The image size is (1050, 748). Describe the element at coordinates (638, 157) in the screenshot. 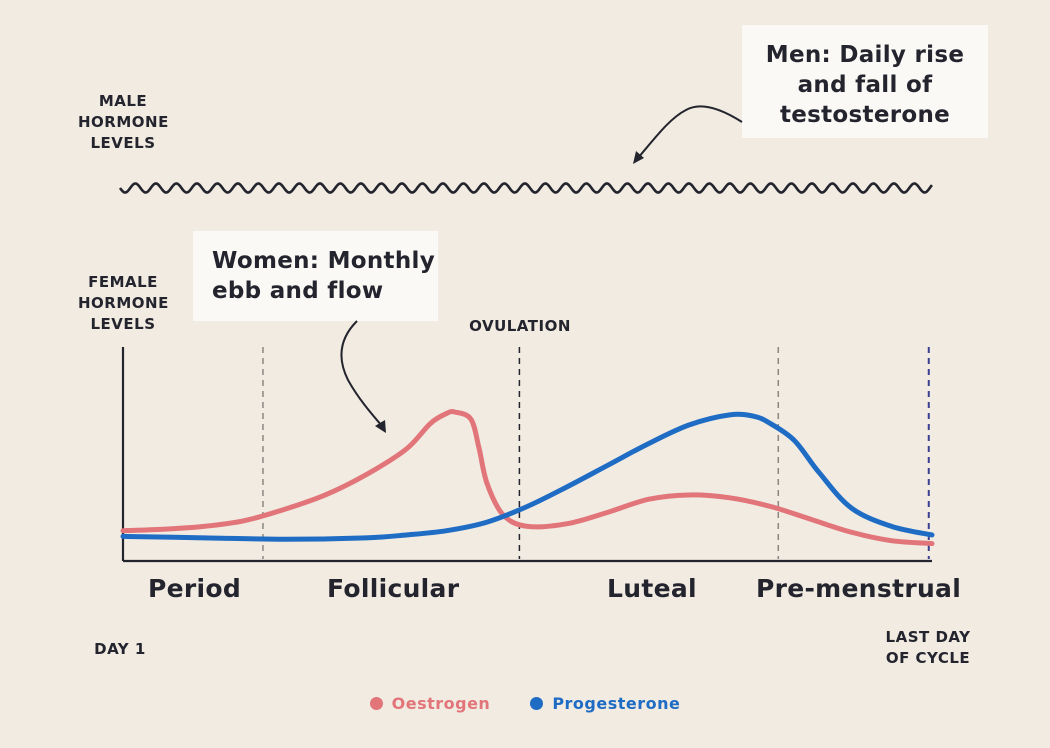

I see `men-arrowhead` at that location.